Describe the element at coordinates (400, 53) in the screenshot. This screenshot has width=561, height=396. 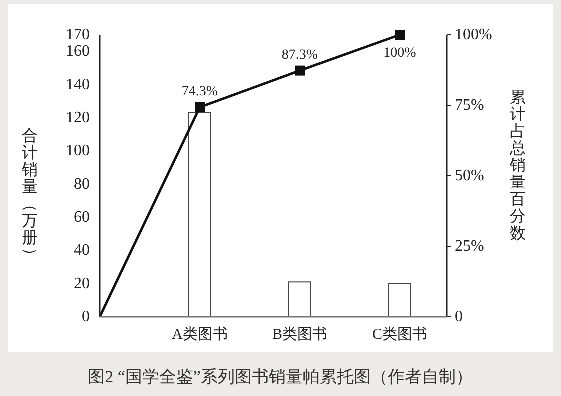
I see `data-label: 100%` at that location.